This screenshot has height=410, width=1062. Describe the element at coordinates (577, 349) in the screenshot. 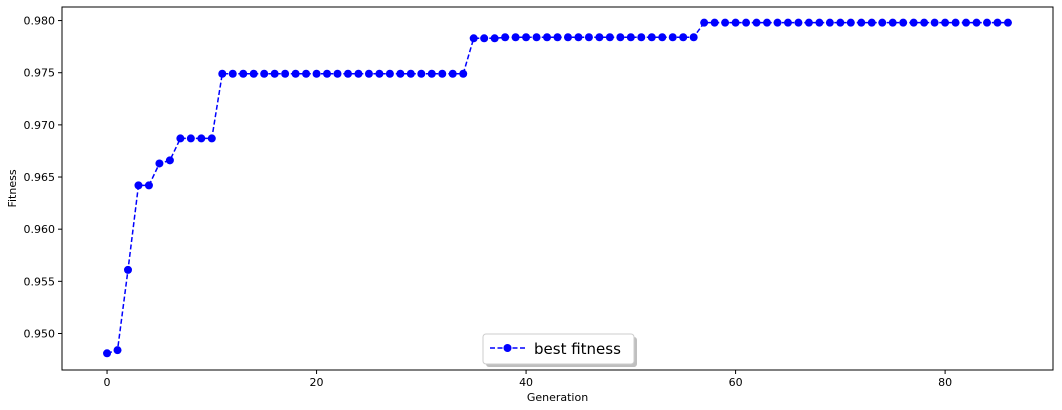

I see `legend-label: best fitness` at that location.